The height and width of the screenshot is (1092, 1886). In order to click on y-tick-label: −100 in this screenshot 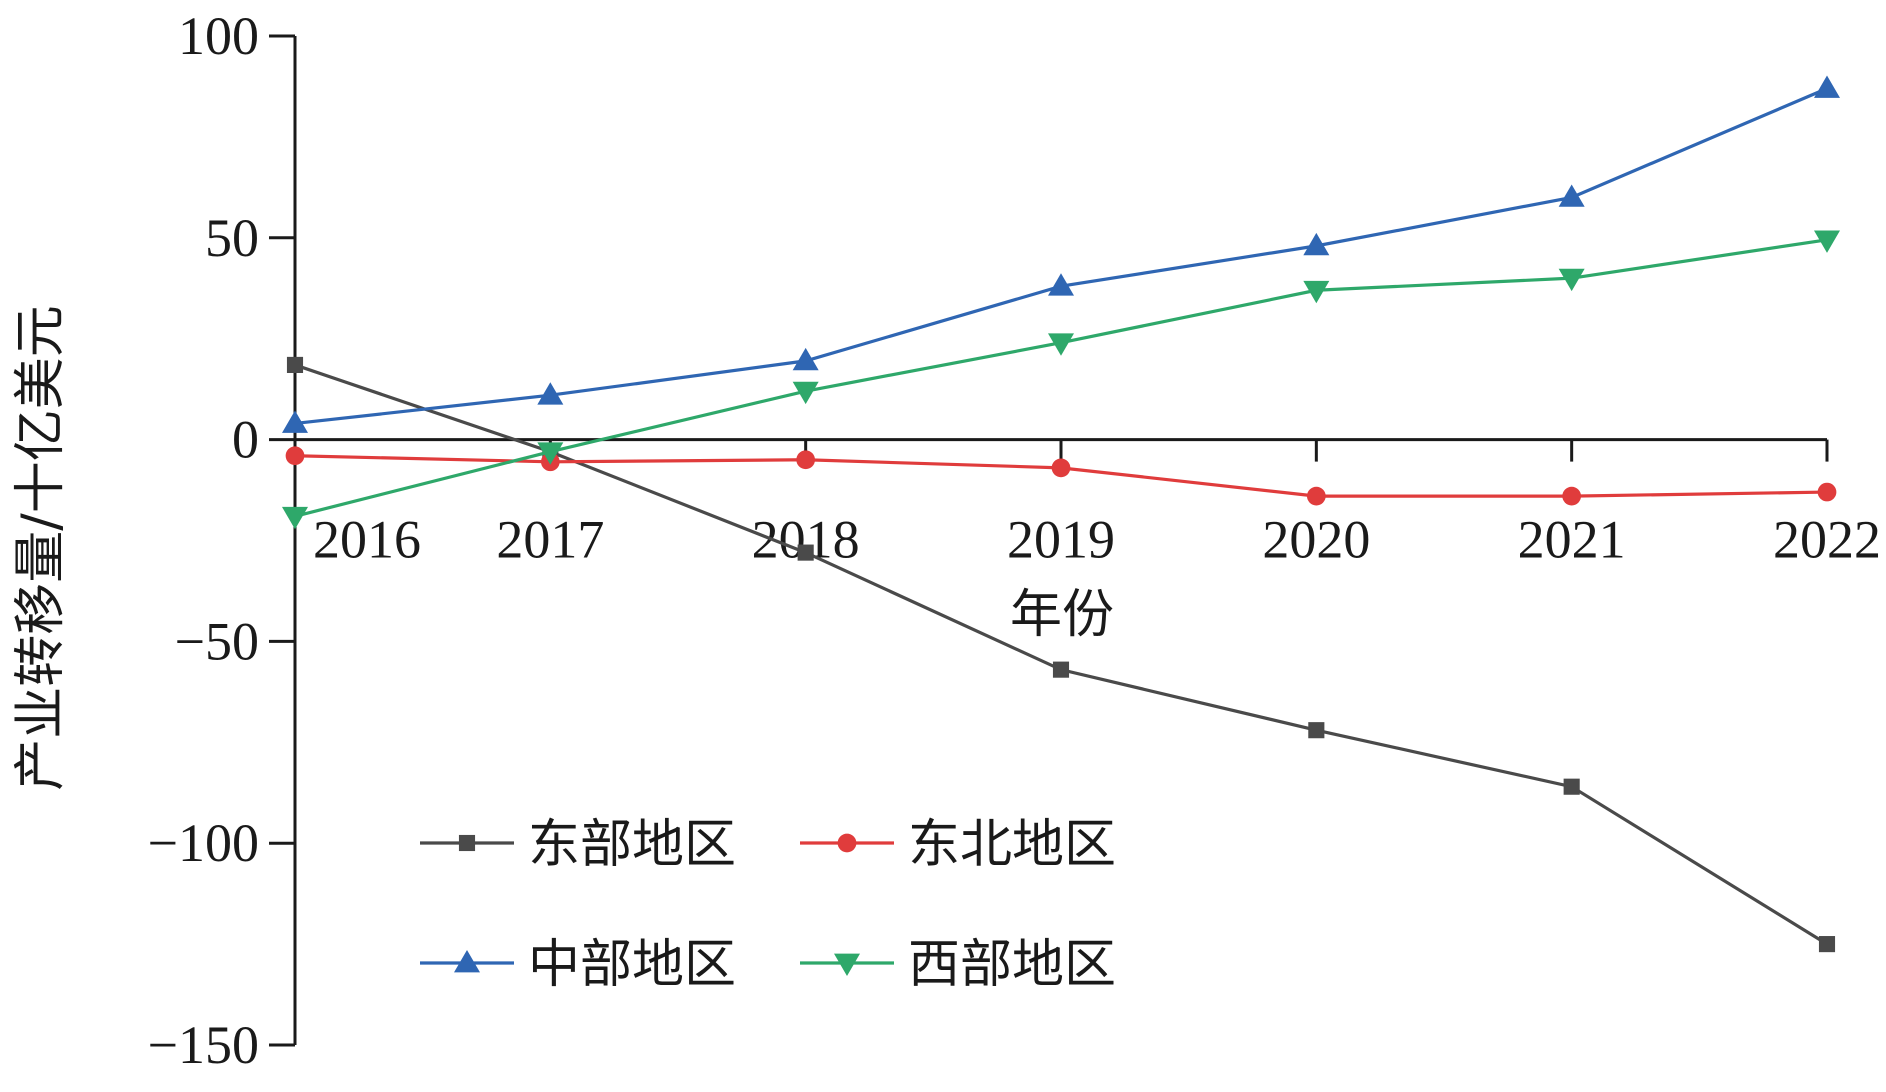, I will do `click(203, 843)`.